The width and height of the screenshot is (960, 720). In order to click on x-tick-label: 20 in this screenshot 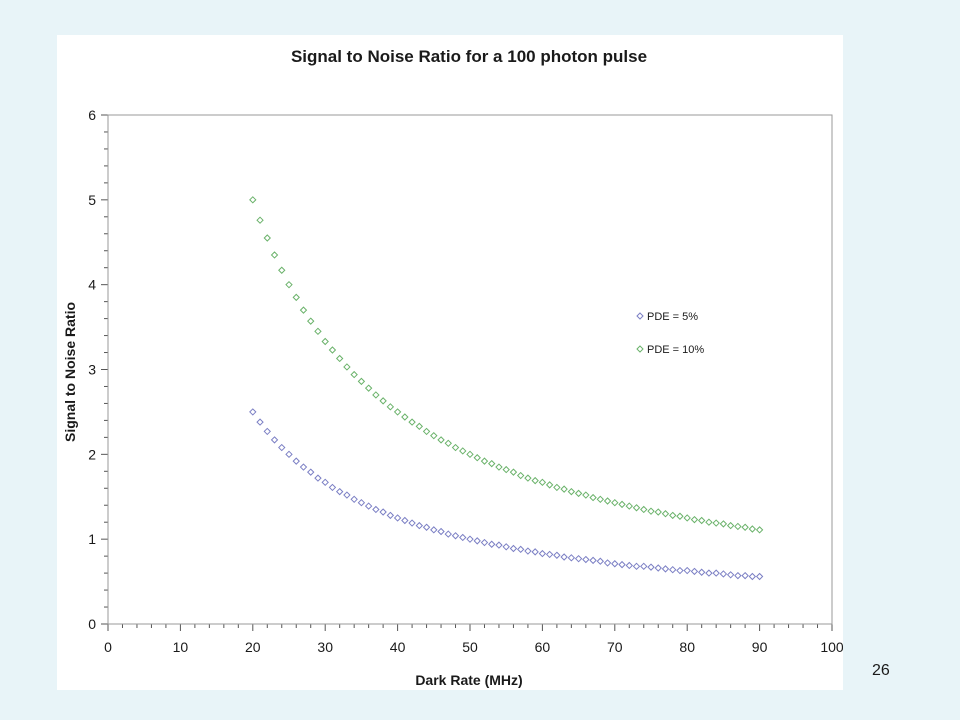, I will do `click(253, 647)`.